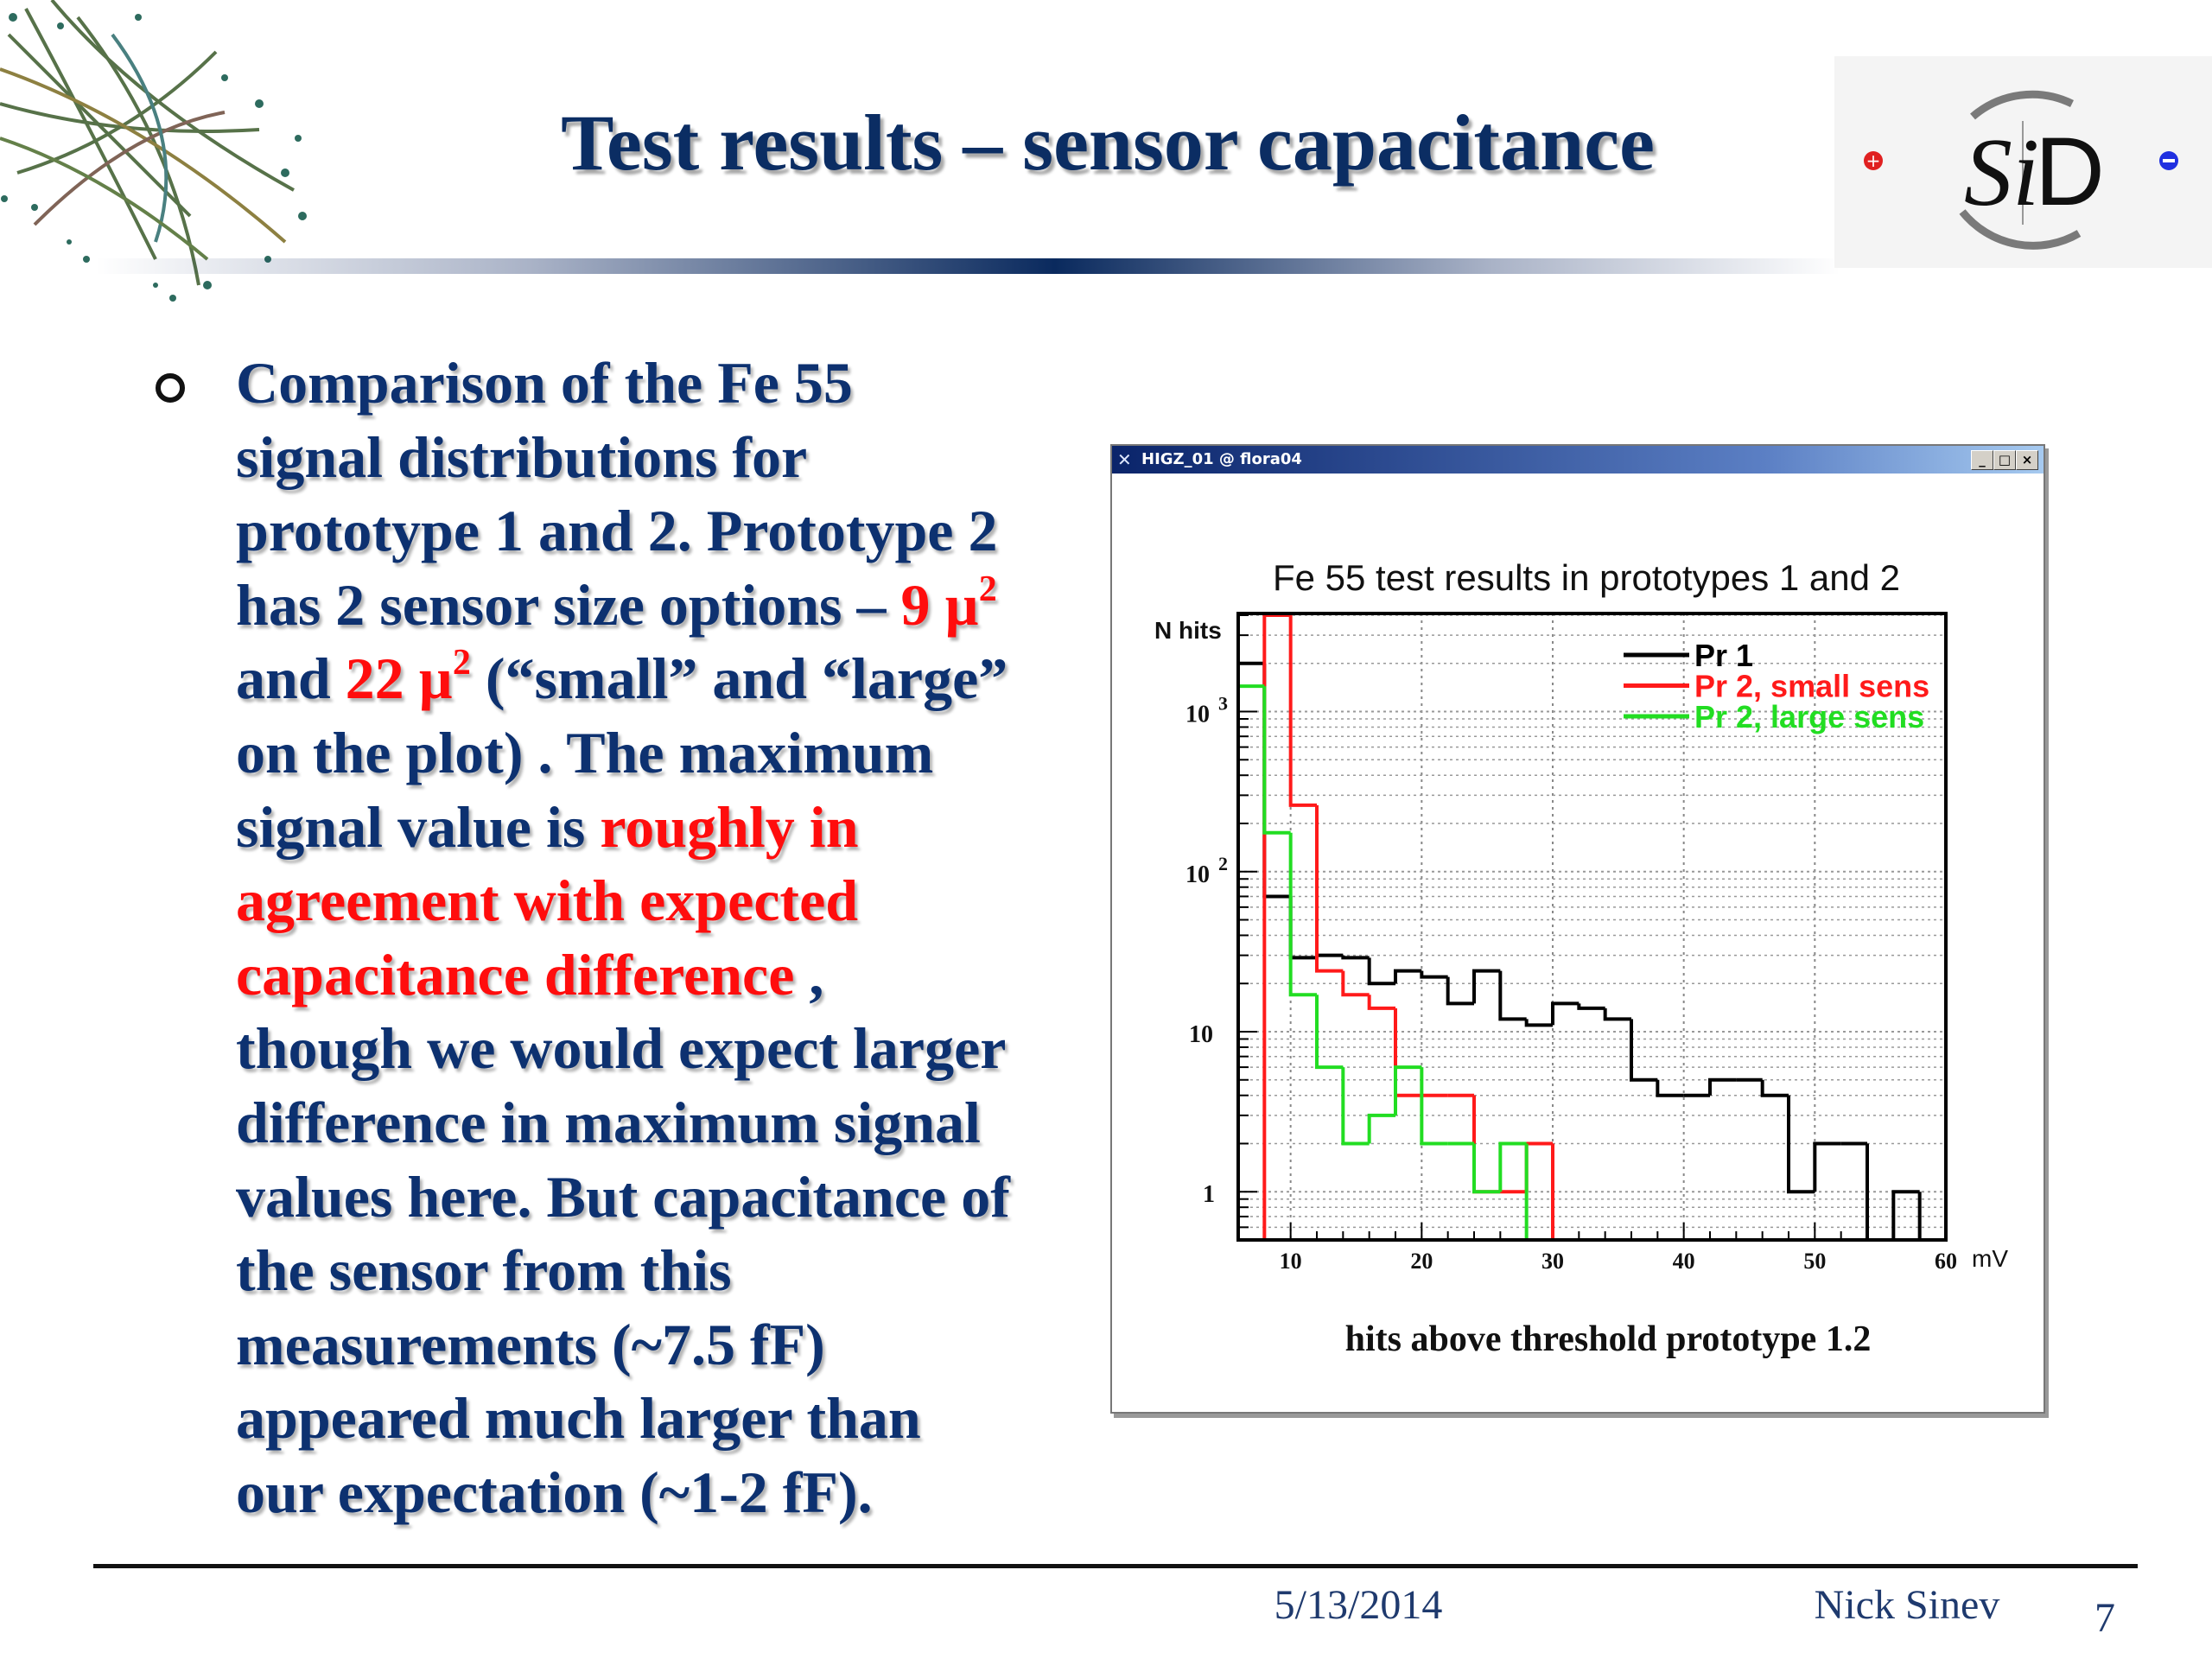 This screenshot has width=2212, height=1659. I want to click on footer-divider, so click(1115, 1566).